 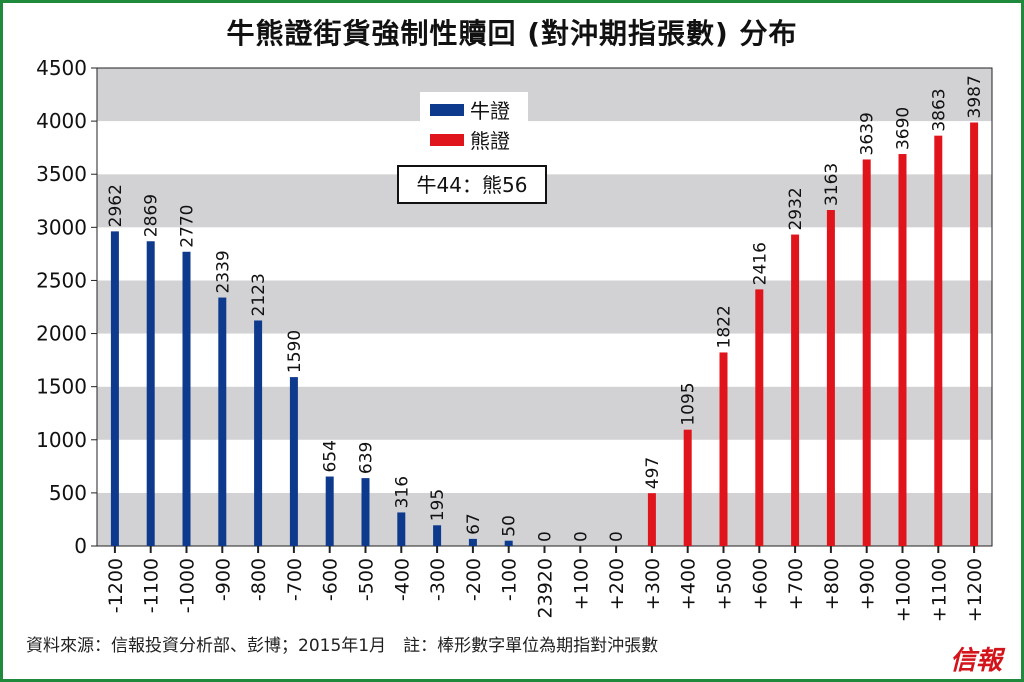 I want to click on x-tick-label: +900, so click(x=868, y=584).